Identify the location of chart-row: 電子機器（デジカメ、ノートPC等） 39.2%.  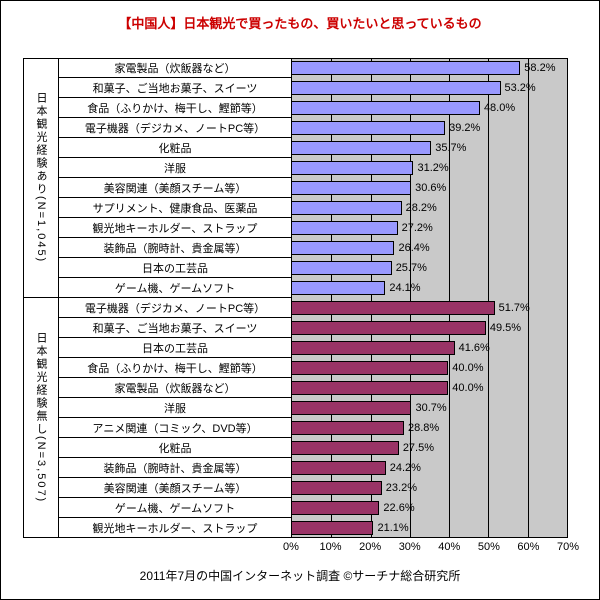
(313, 128).